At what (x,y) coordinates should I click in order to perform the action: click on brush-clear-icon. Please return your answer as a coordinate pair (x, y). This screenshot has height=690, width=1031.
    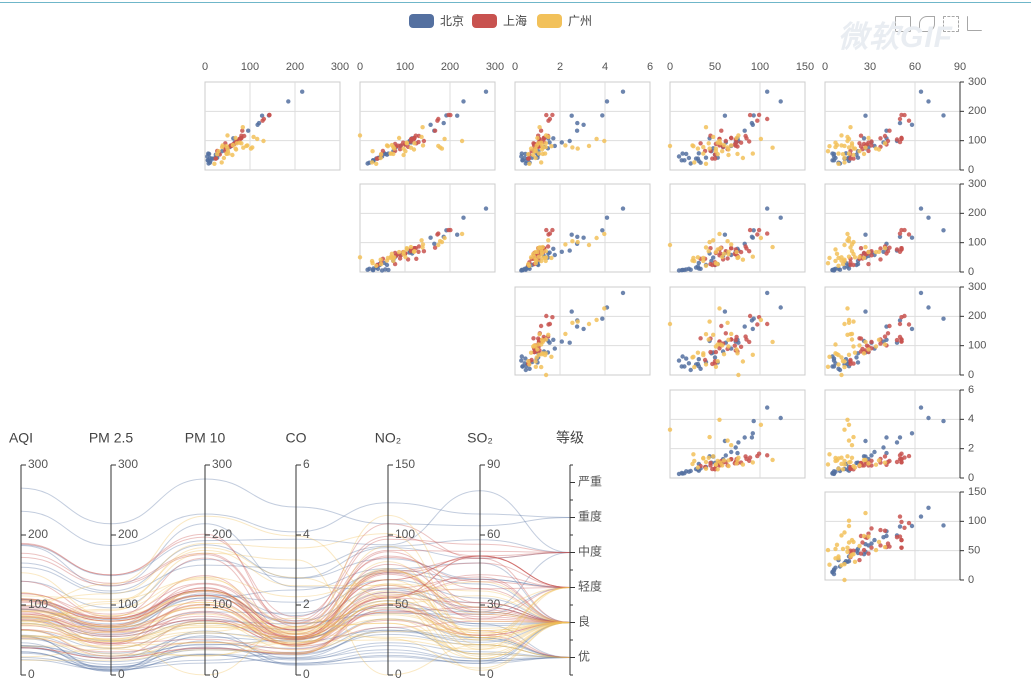
    Looking at the image, I should click on (974, 23).